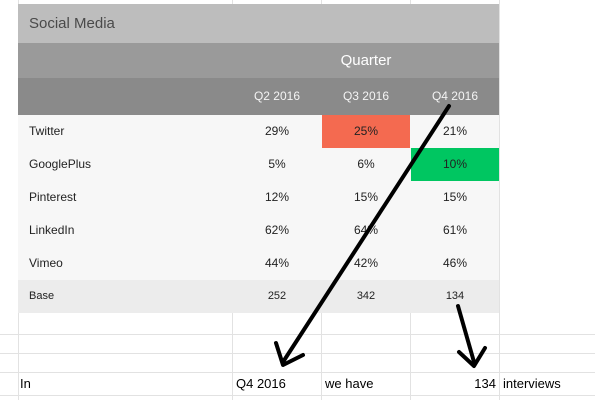  Describe the element at coordinates (455, 164) in the screenshot. I see `table-cell-highlight-high: 10%` at that location.